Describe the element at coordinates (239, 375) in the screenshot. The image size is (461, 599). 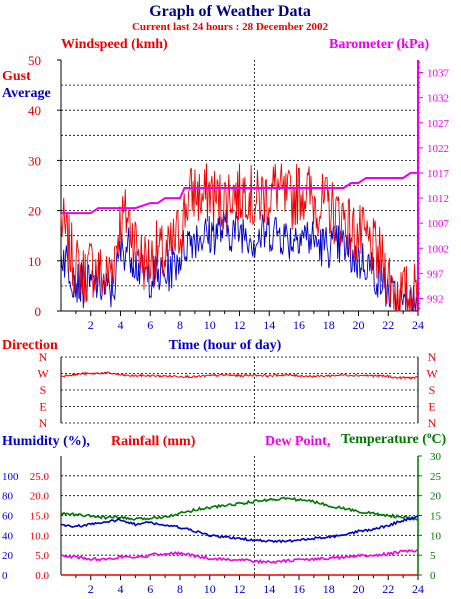
I see `direction-series-line` at that location.